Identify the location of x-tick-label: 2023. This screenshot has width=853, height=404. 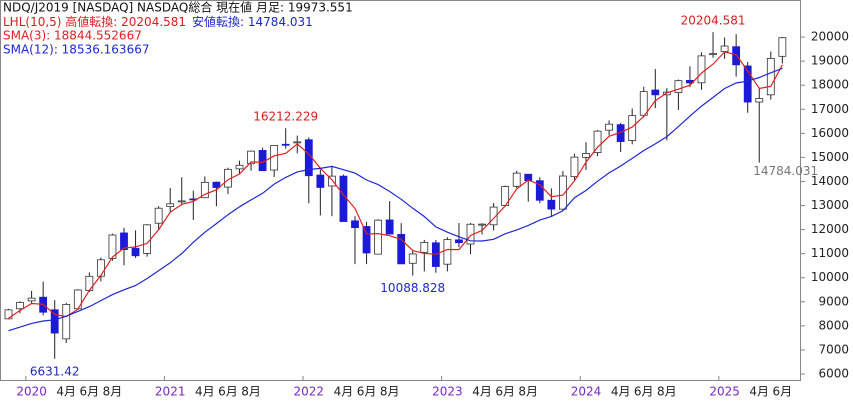
(447, 392).